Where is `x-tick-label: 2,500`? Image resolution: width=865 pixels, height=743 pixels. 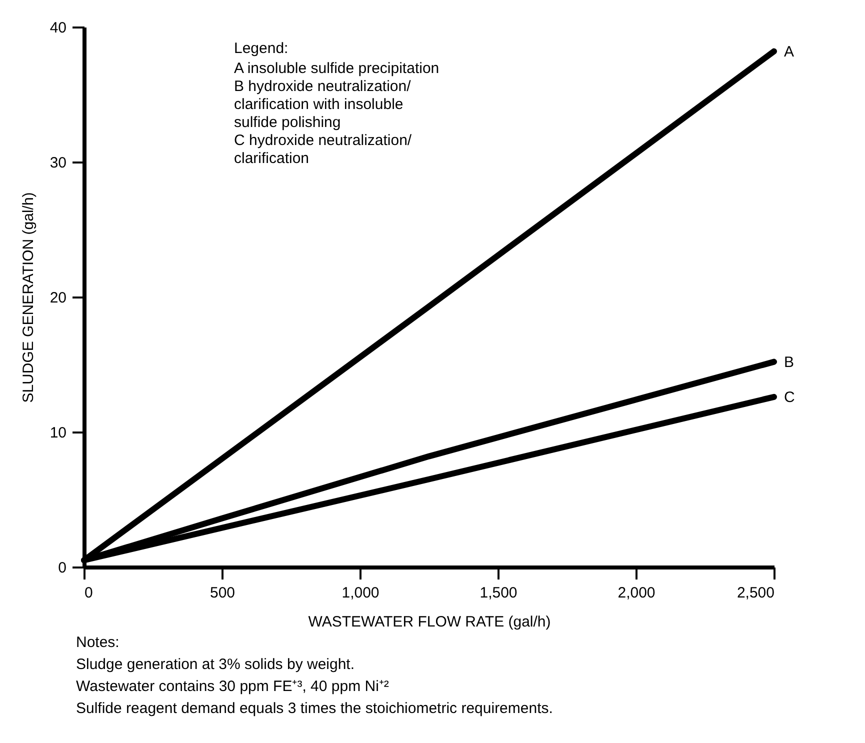
x-tick-label: 2,500 is located at coordinates (755, 593).